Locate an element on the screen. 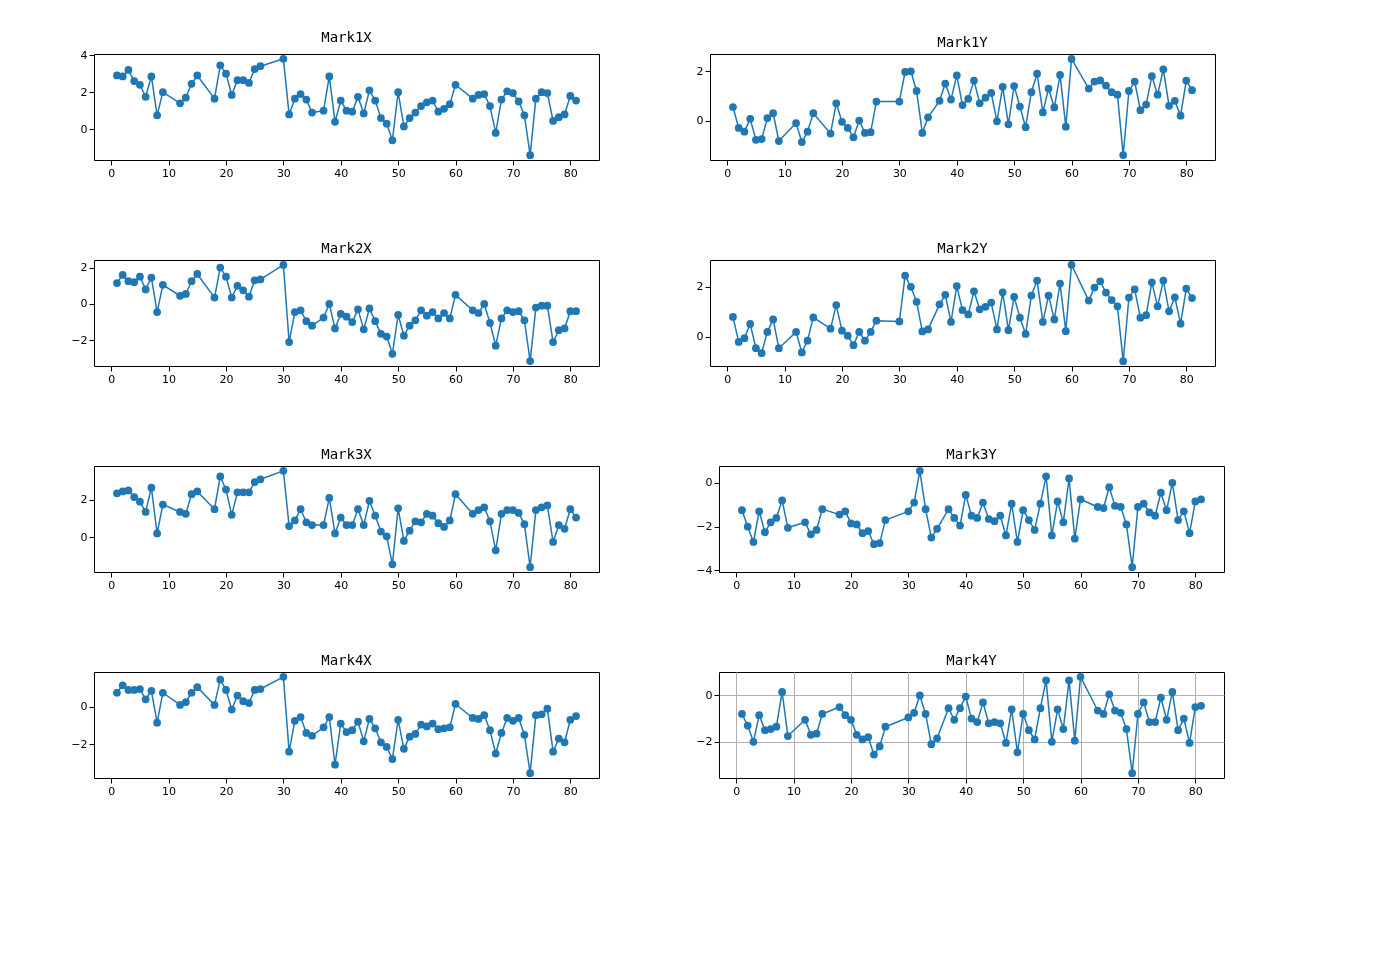 The height and width of the screenshot is (977, 1393). chart-title: Mark3Y is located at coordinates (972, 454).